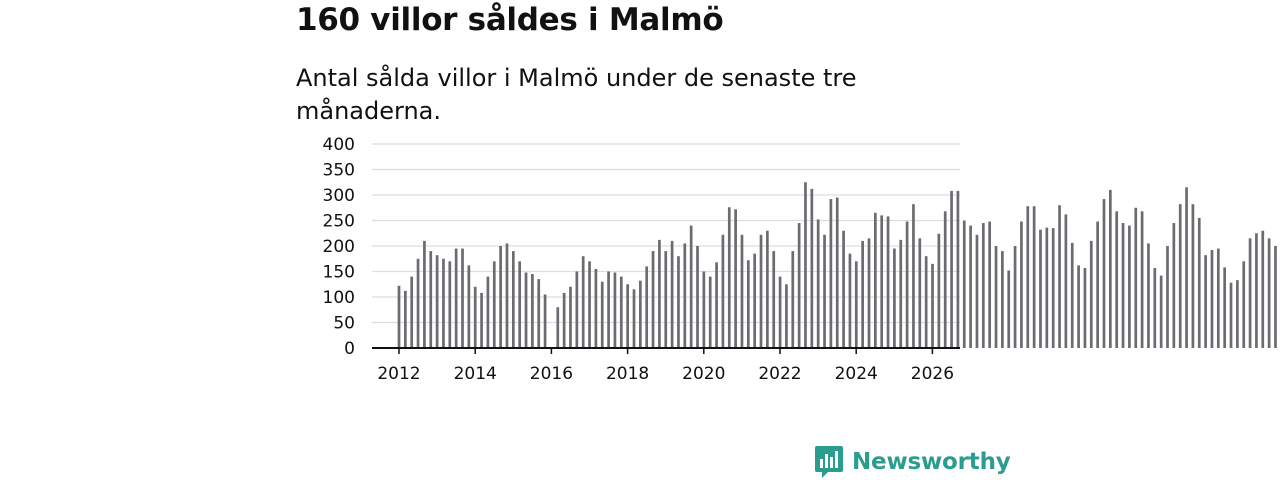 This screenshot has width=1280, height=480. Describe the element at coordinates (932, 374) in the screenshot. I see `x-tick-label: 2026` at that location.